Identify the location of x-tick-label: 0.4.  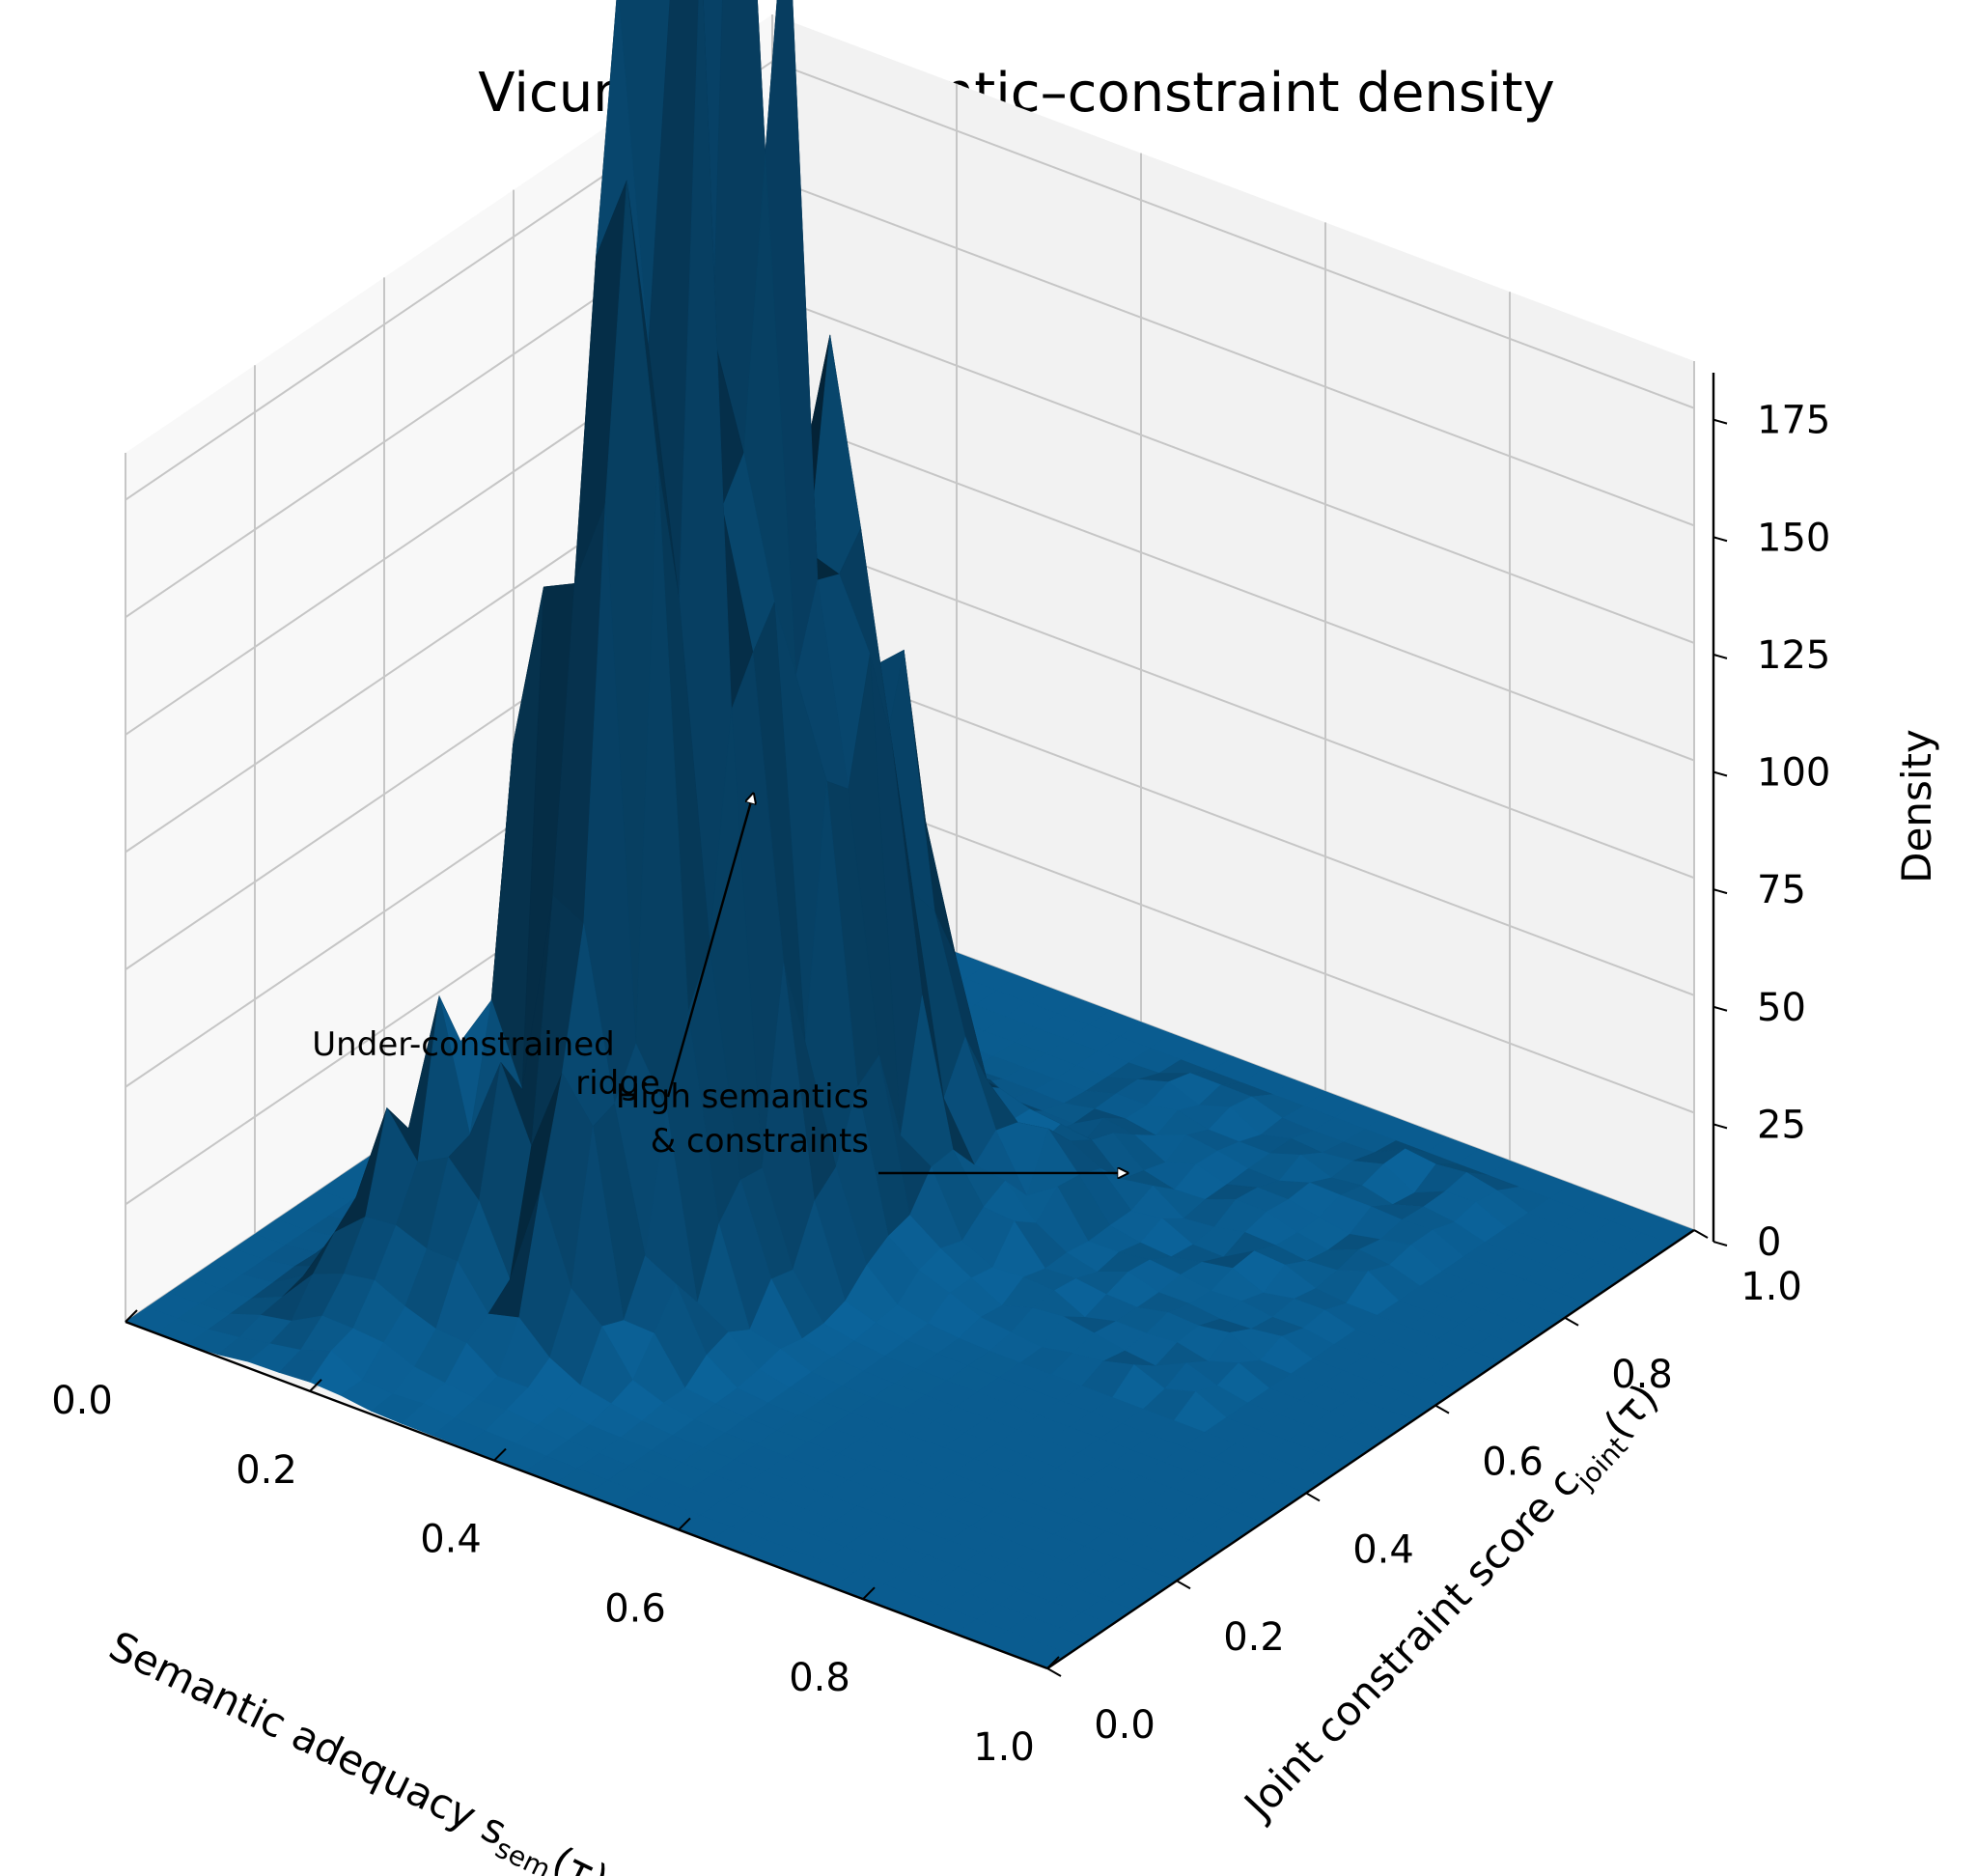
(451, 1540).